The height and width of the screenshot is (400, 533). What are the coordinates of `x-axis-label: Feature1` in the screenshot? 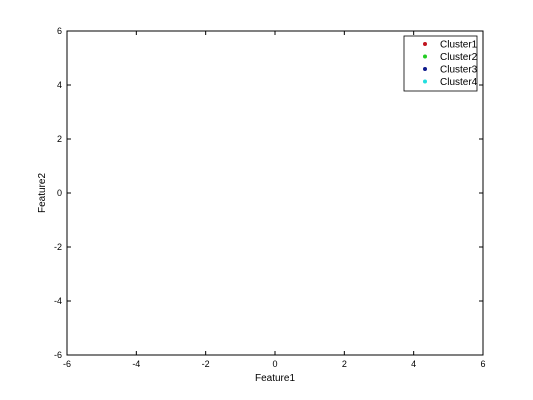 It's located at (275, 378).